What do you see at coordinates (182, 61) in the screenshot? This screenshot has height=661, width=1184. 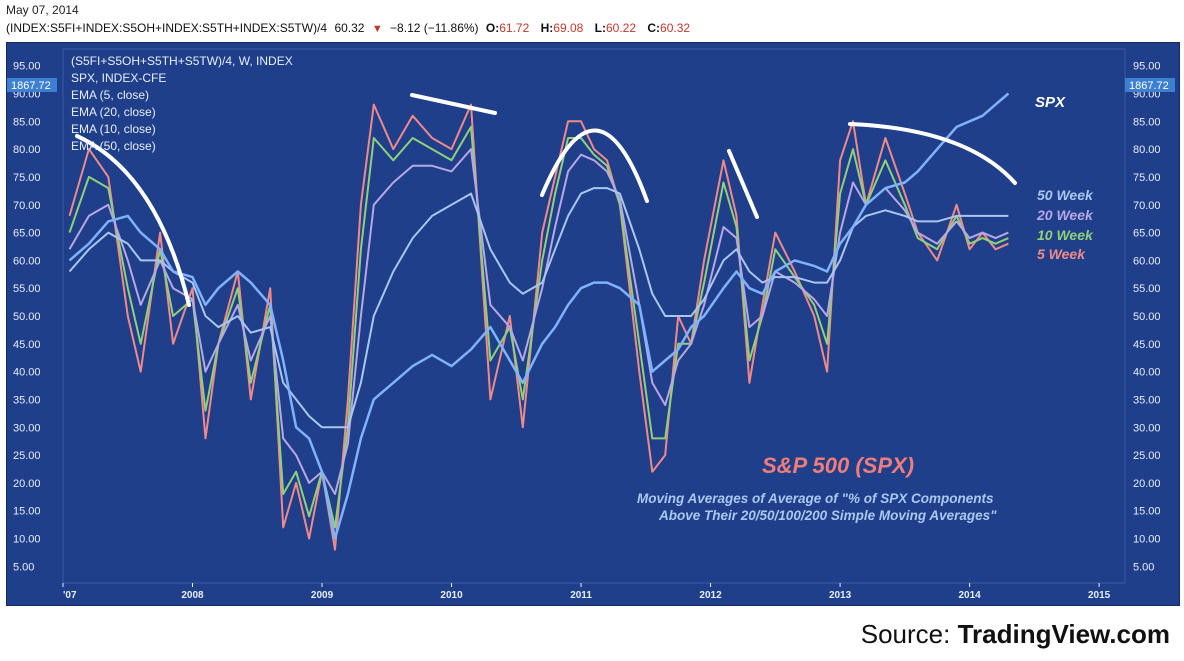 I see `legend-line-1: (S5FI+S5OH+S5TH+S5TW)/4, W, INDEX` at bounding box center [182, 61].